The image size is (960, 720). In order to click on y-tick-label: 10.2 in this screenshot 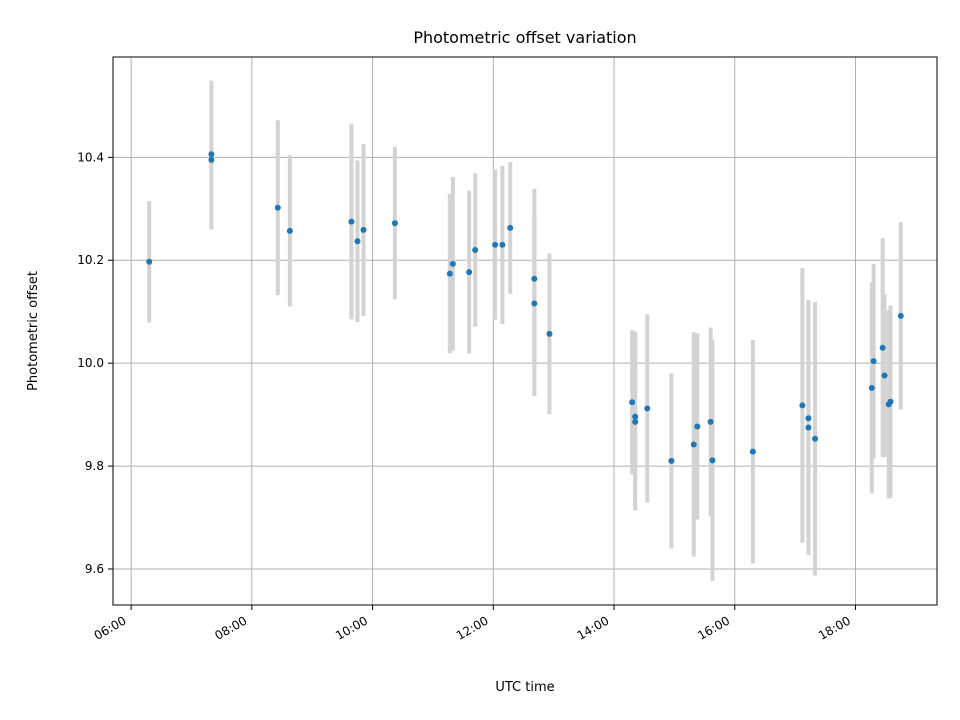, I will do `click(90, 260)`.